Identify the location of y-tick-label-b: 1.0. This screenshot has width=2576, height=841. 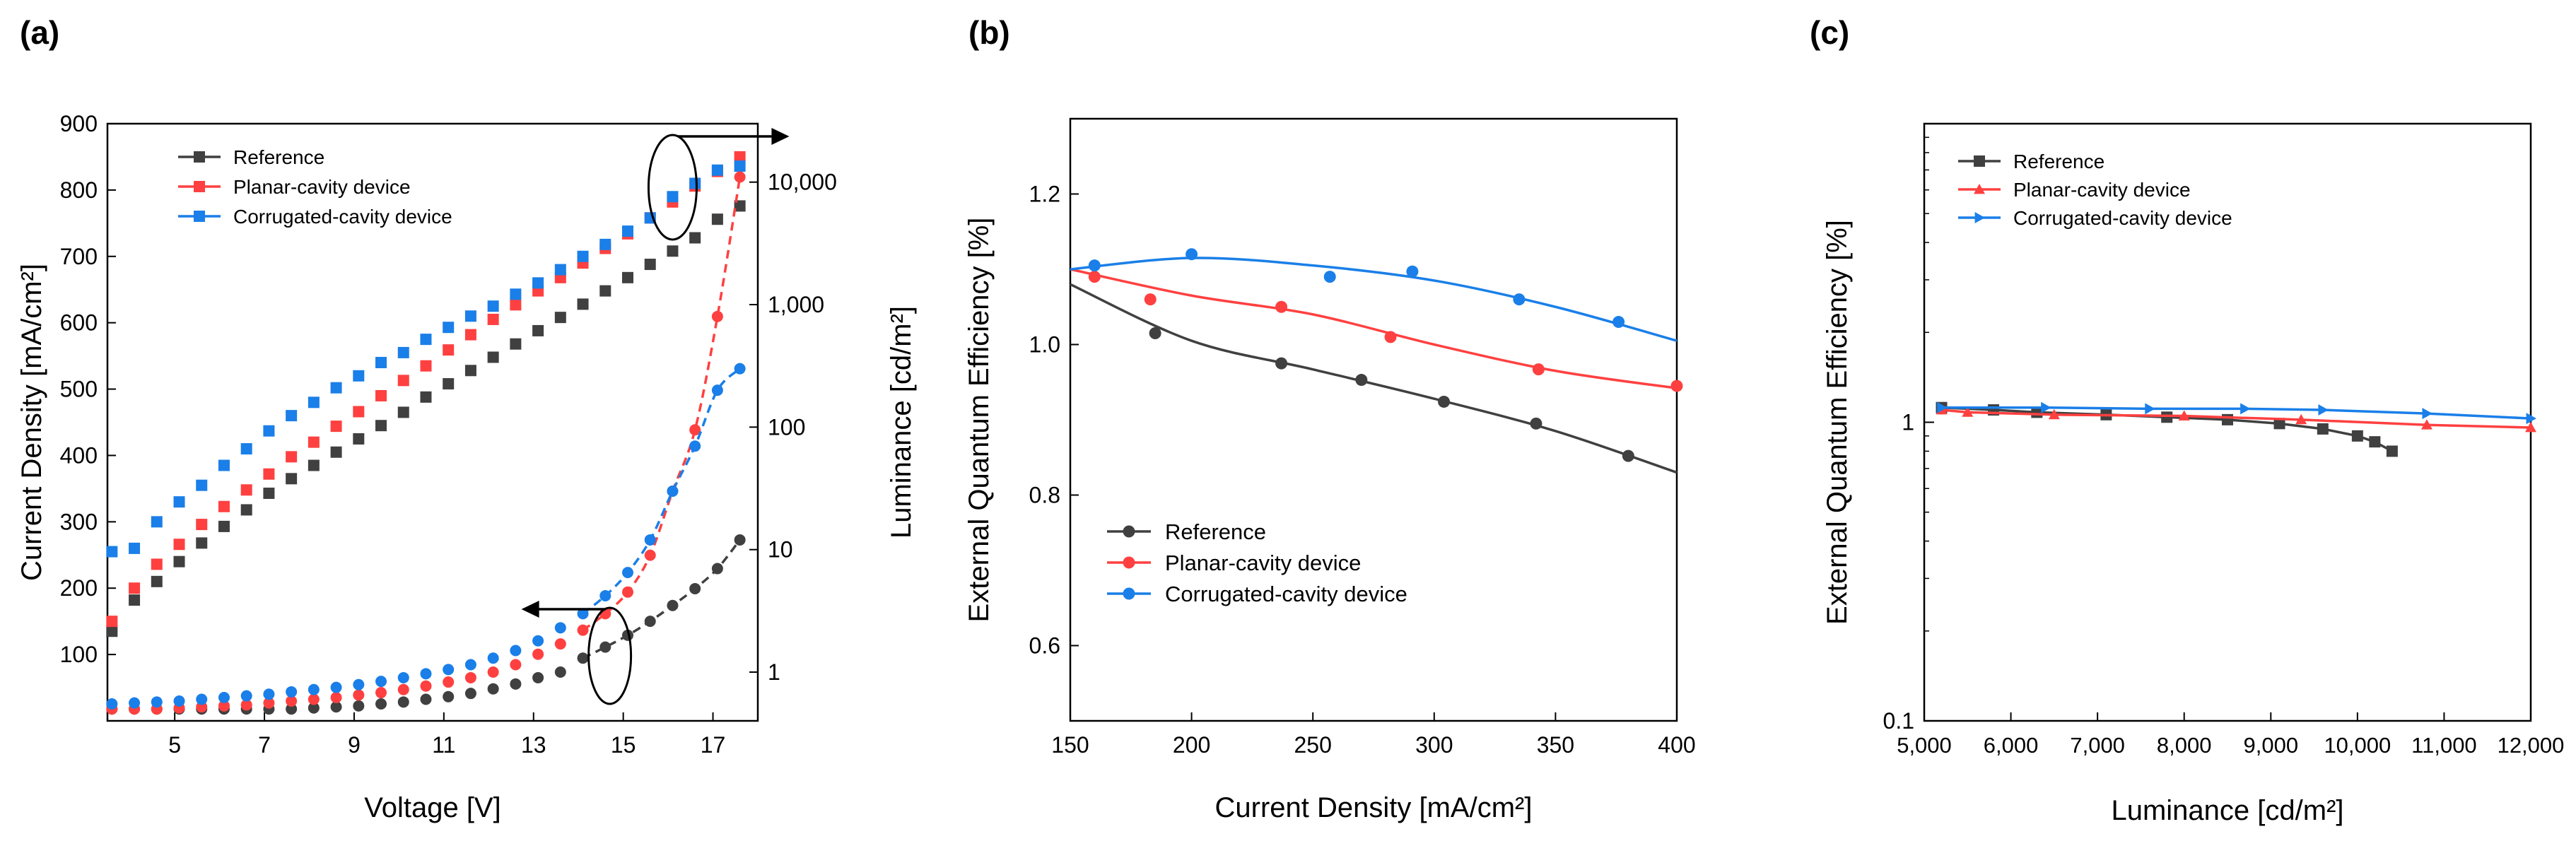
(1045, 345).